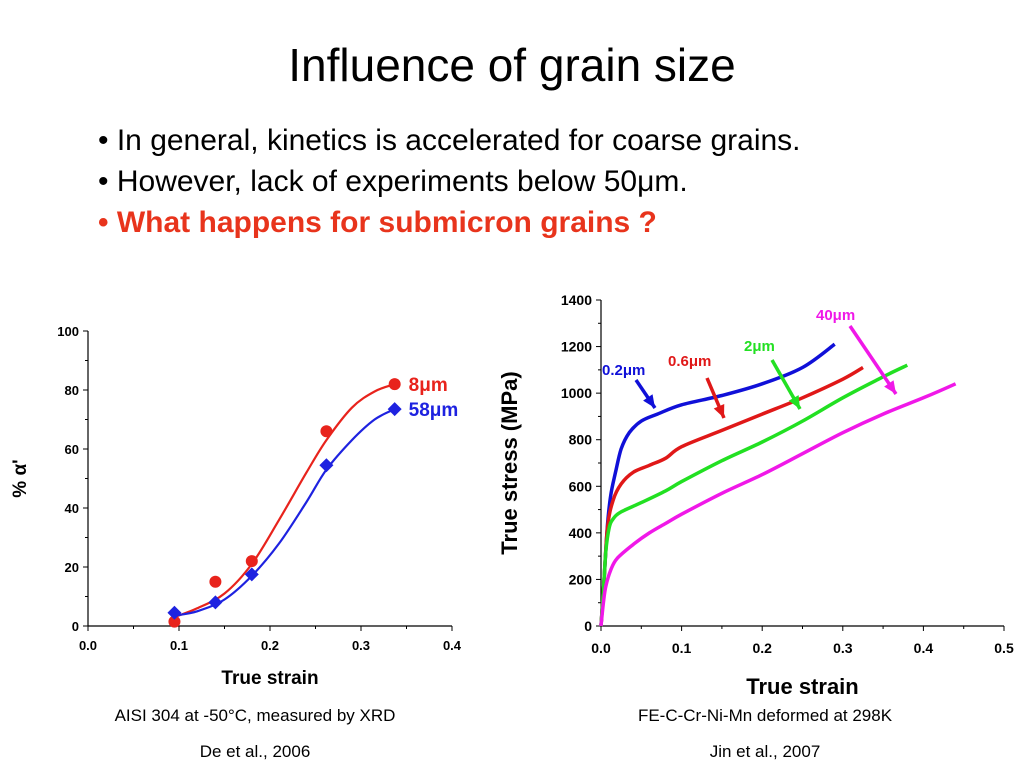  Describe the element at coordinates (719, 411) in the screenshot. I see `series-arrow-1-head` at that location.